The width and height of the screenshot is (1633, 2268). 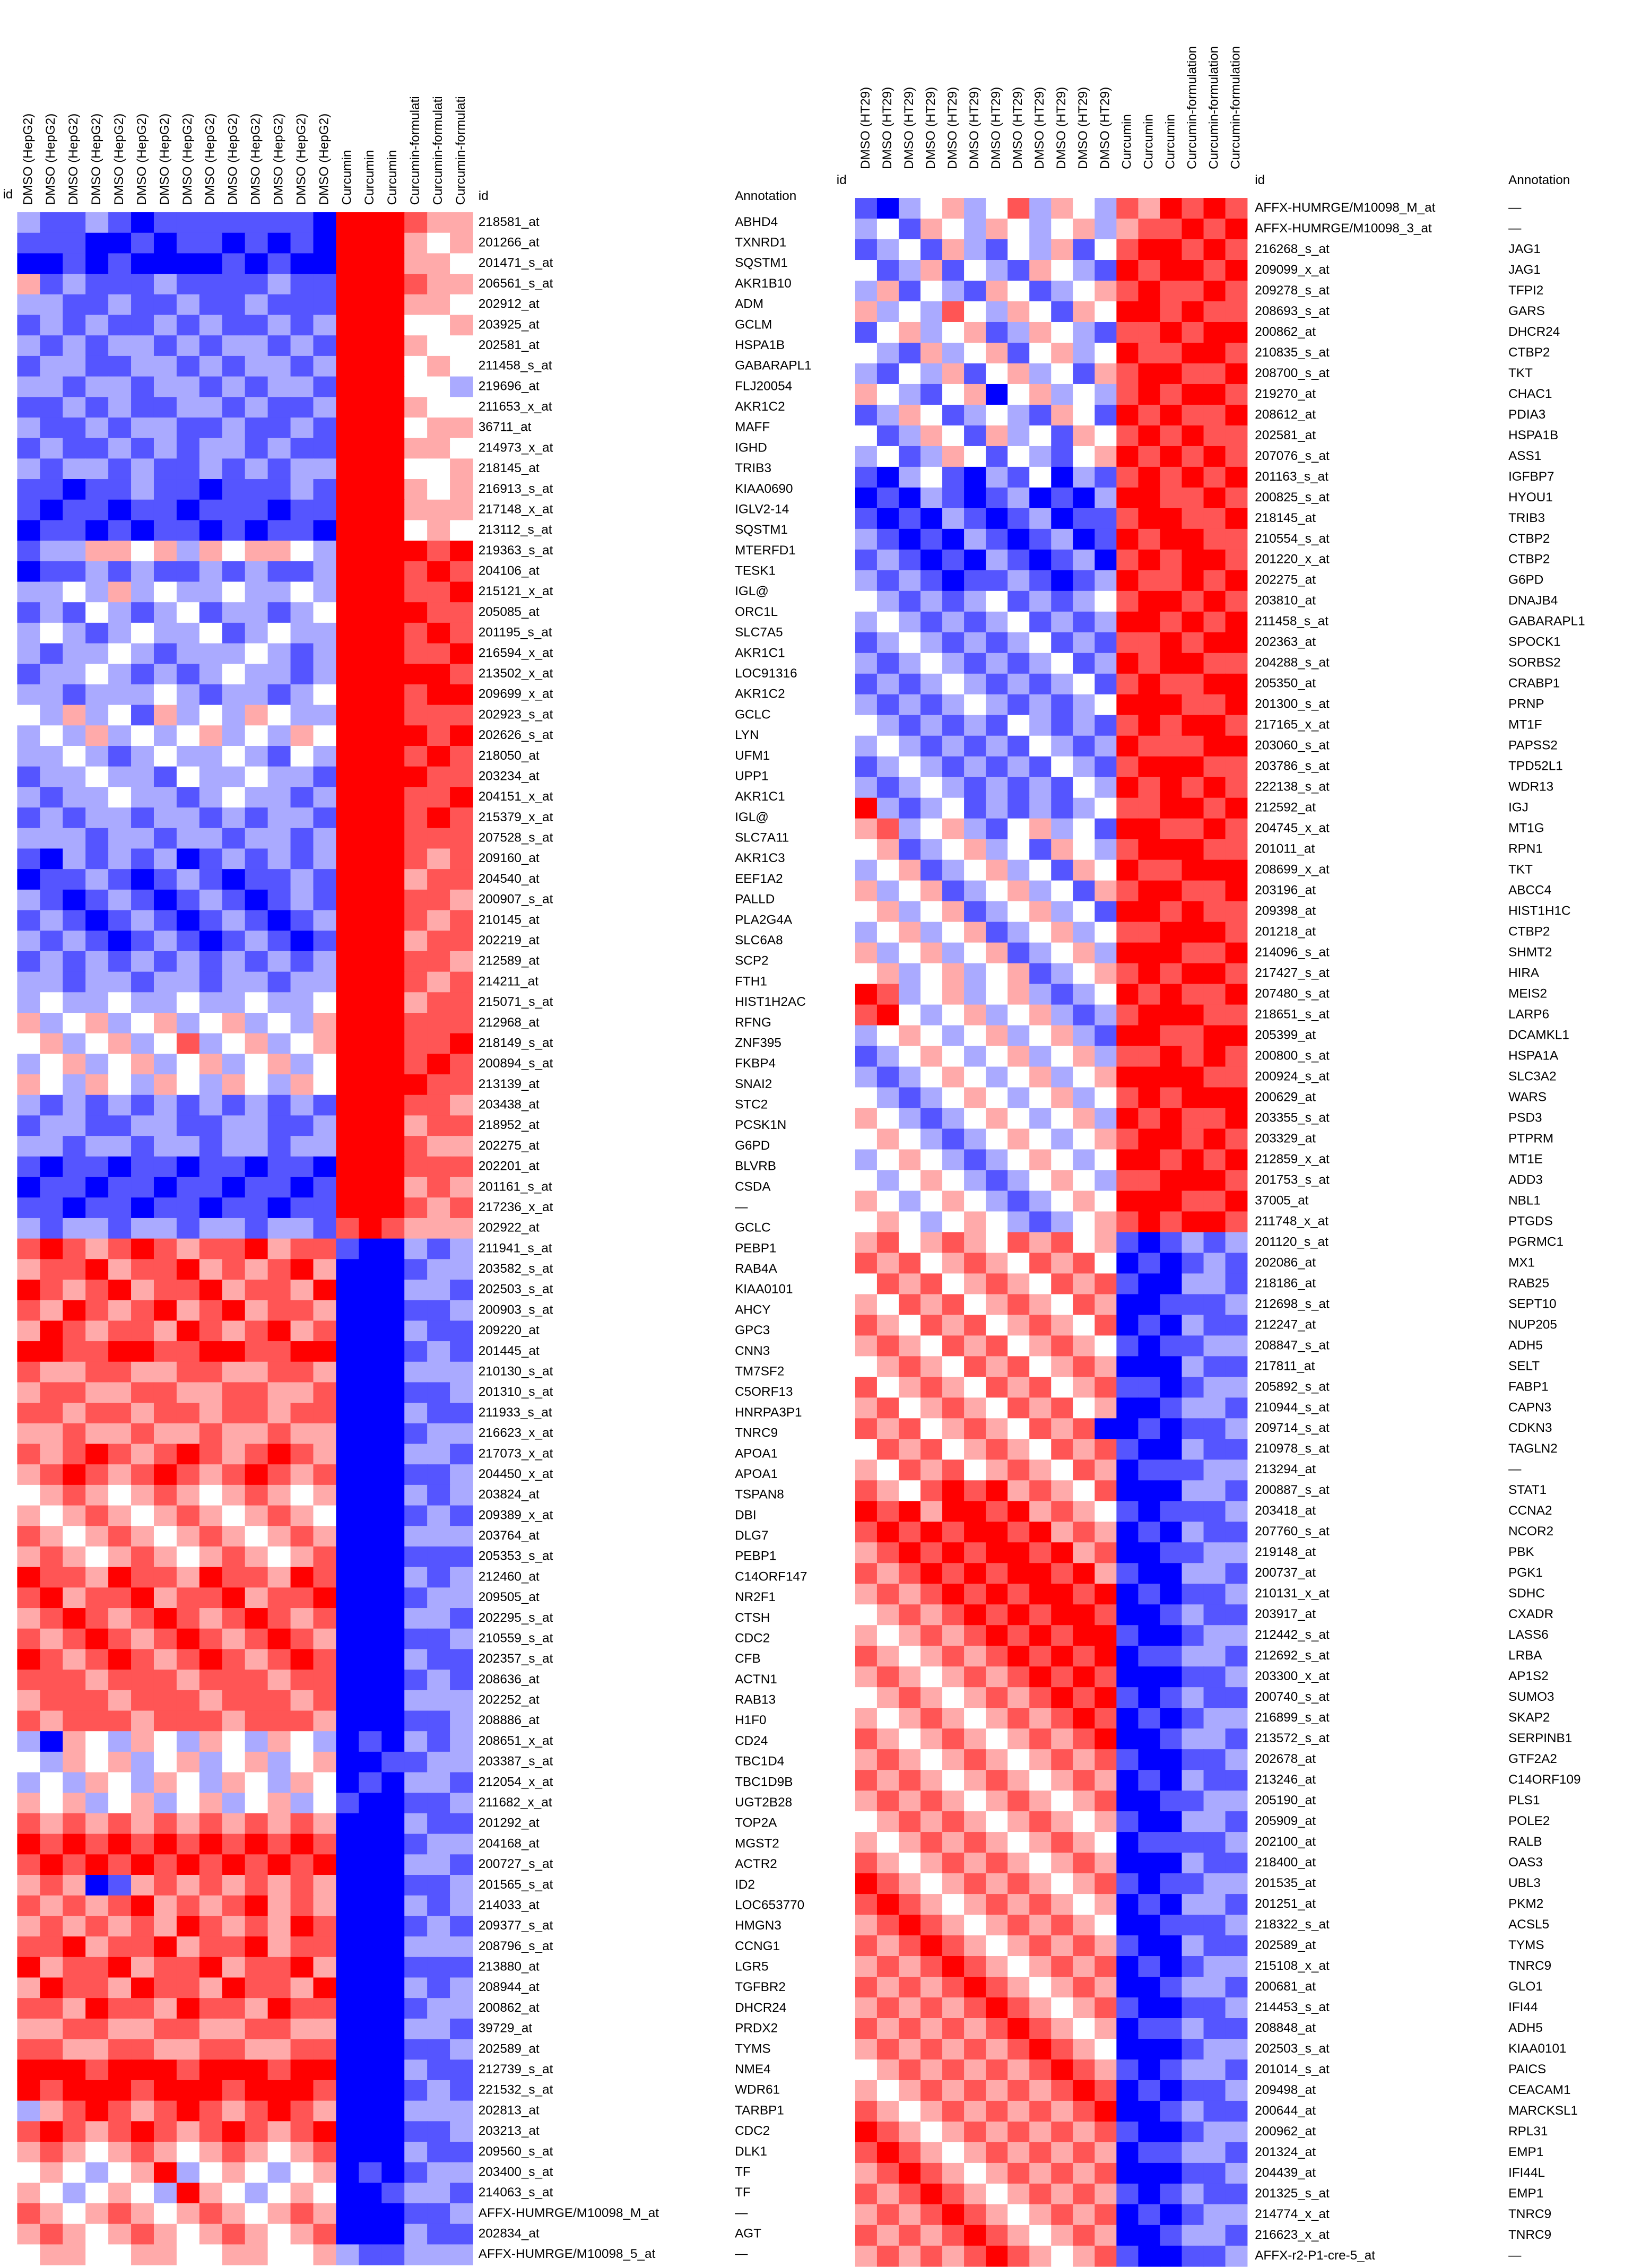 What do you see at coordinates (1105, 128) in the screenshot?
I see `column-label: DMSO (HT29)` at bounding box center [1105, 128].